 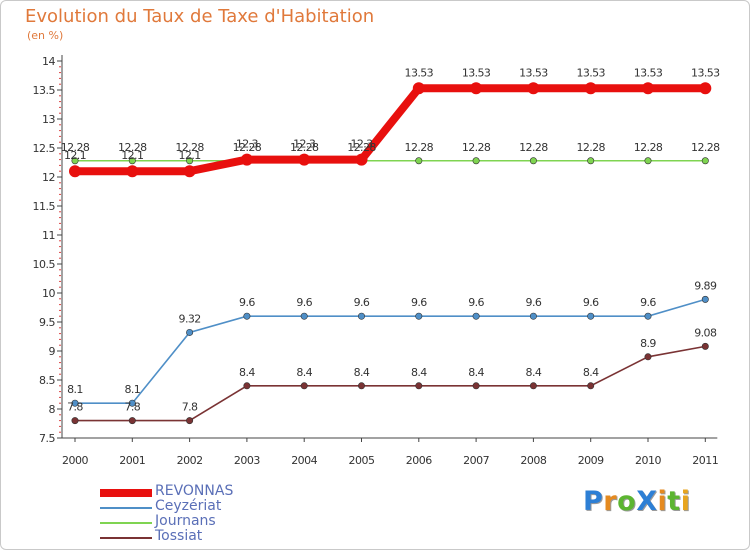 What do you see at coordinates (419, 460) in the screenshot?
I see `x-tick-label: 2006` at bounding box center [419, 460].